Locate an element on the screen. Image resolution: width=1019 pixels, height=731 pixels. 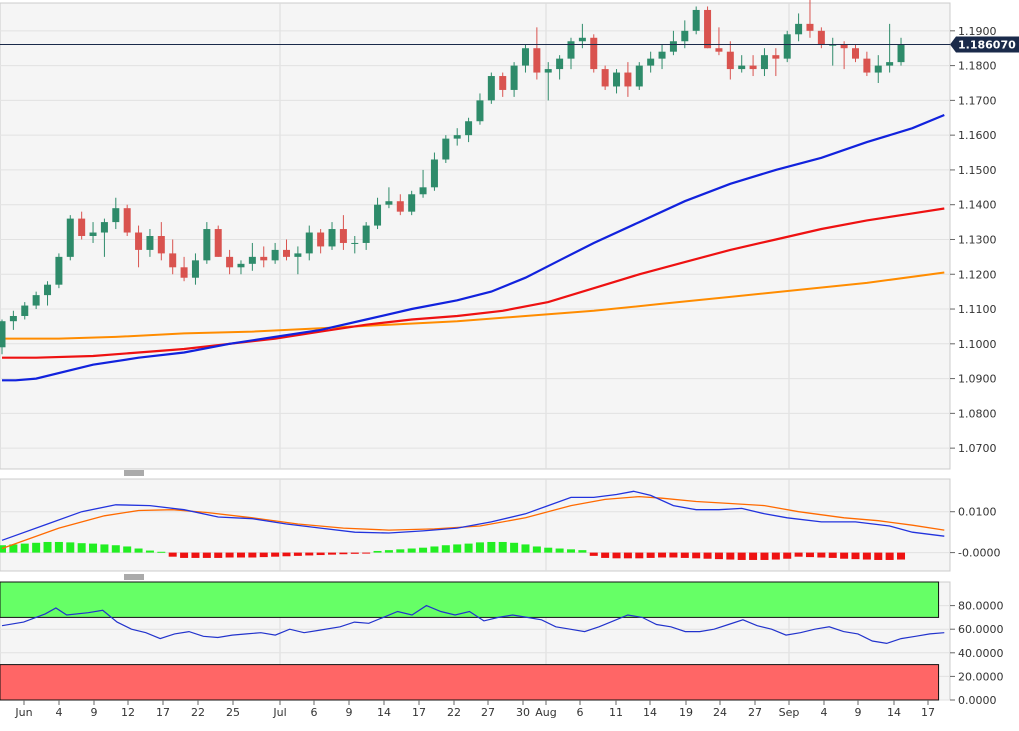
price-tick-label: 1.1400 is located at coordinates (977, 205).